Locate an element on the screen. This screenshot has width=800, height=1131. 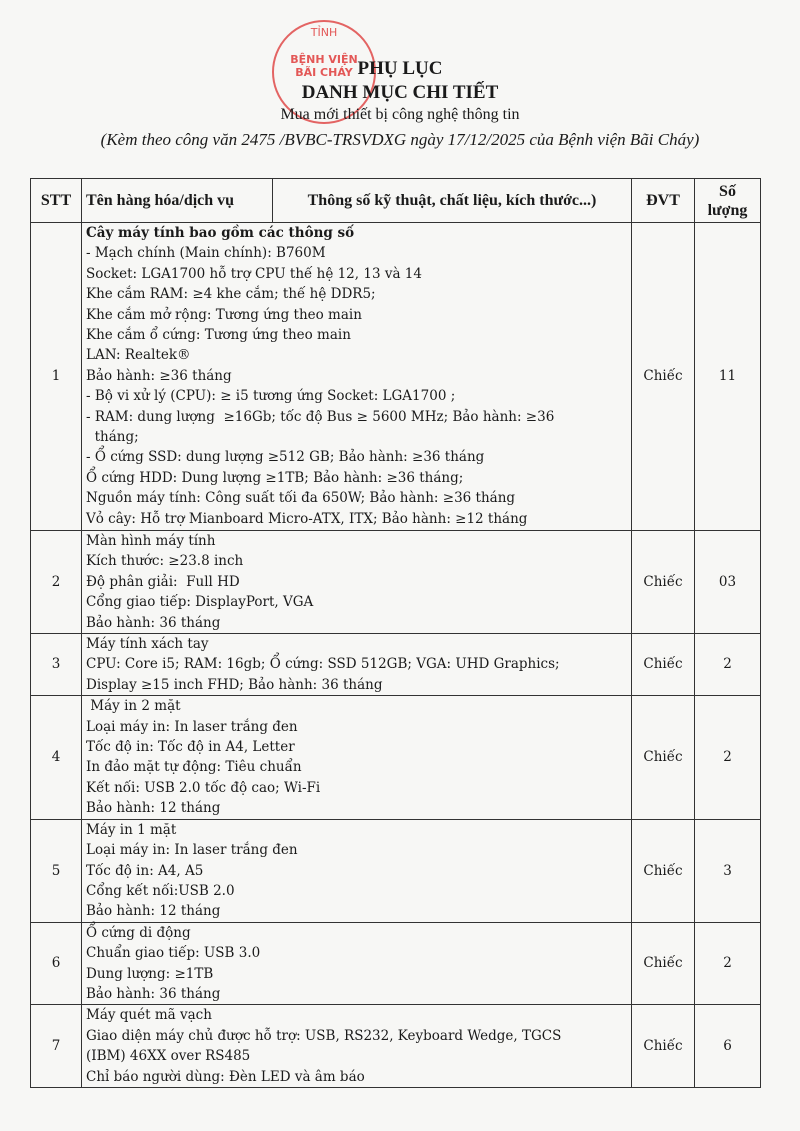
stt-cell: 3 is located at coordinates (56, 665).